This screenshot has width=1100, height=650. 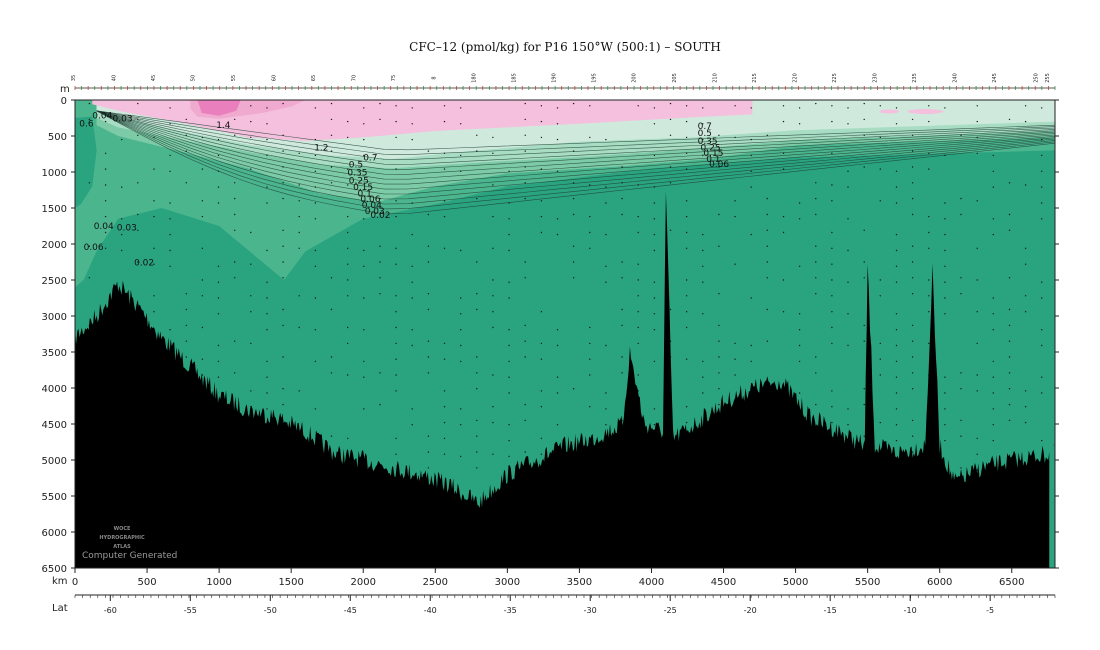 I want to click on lat-tick-label: -45, so click(x=350, y=610).